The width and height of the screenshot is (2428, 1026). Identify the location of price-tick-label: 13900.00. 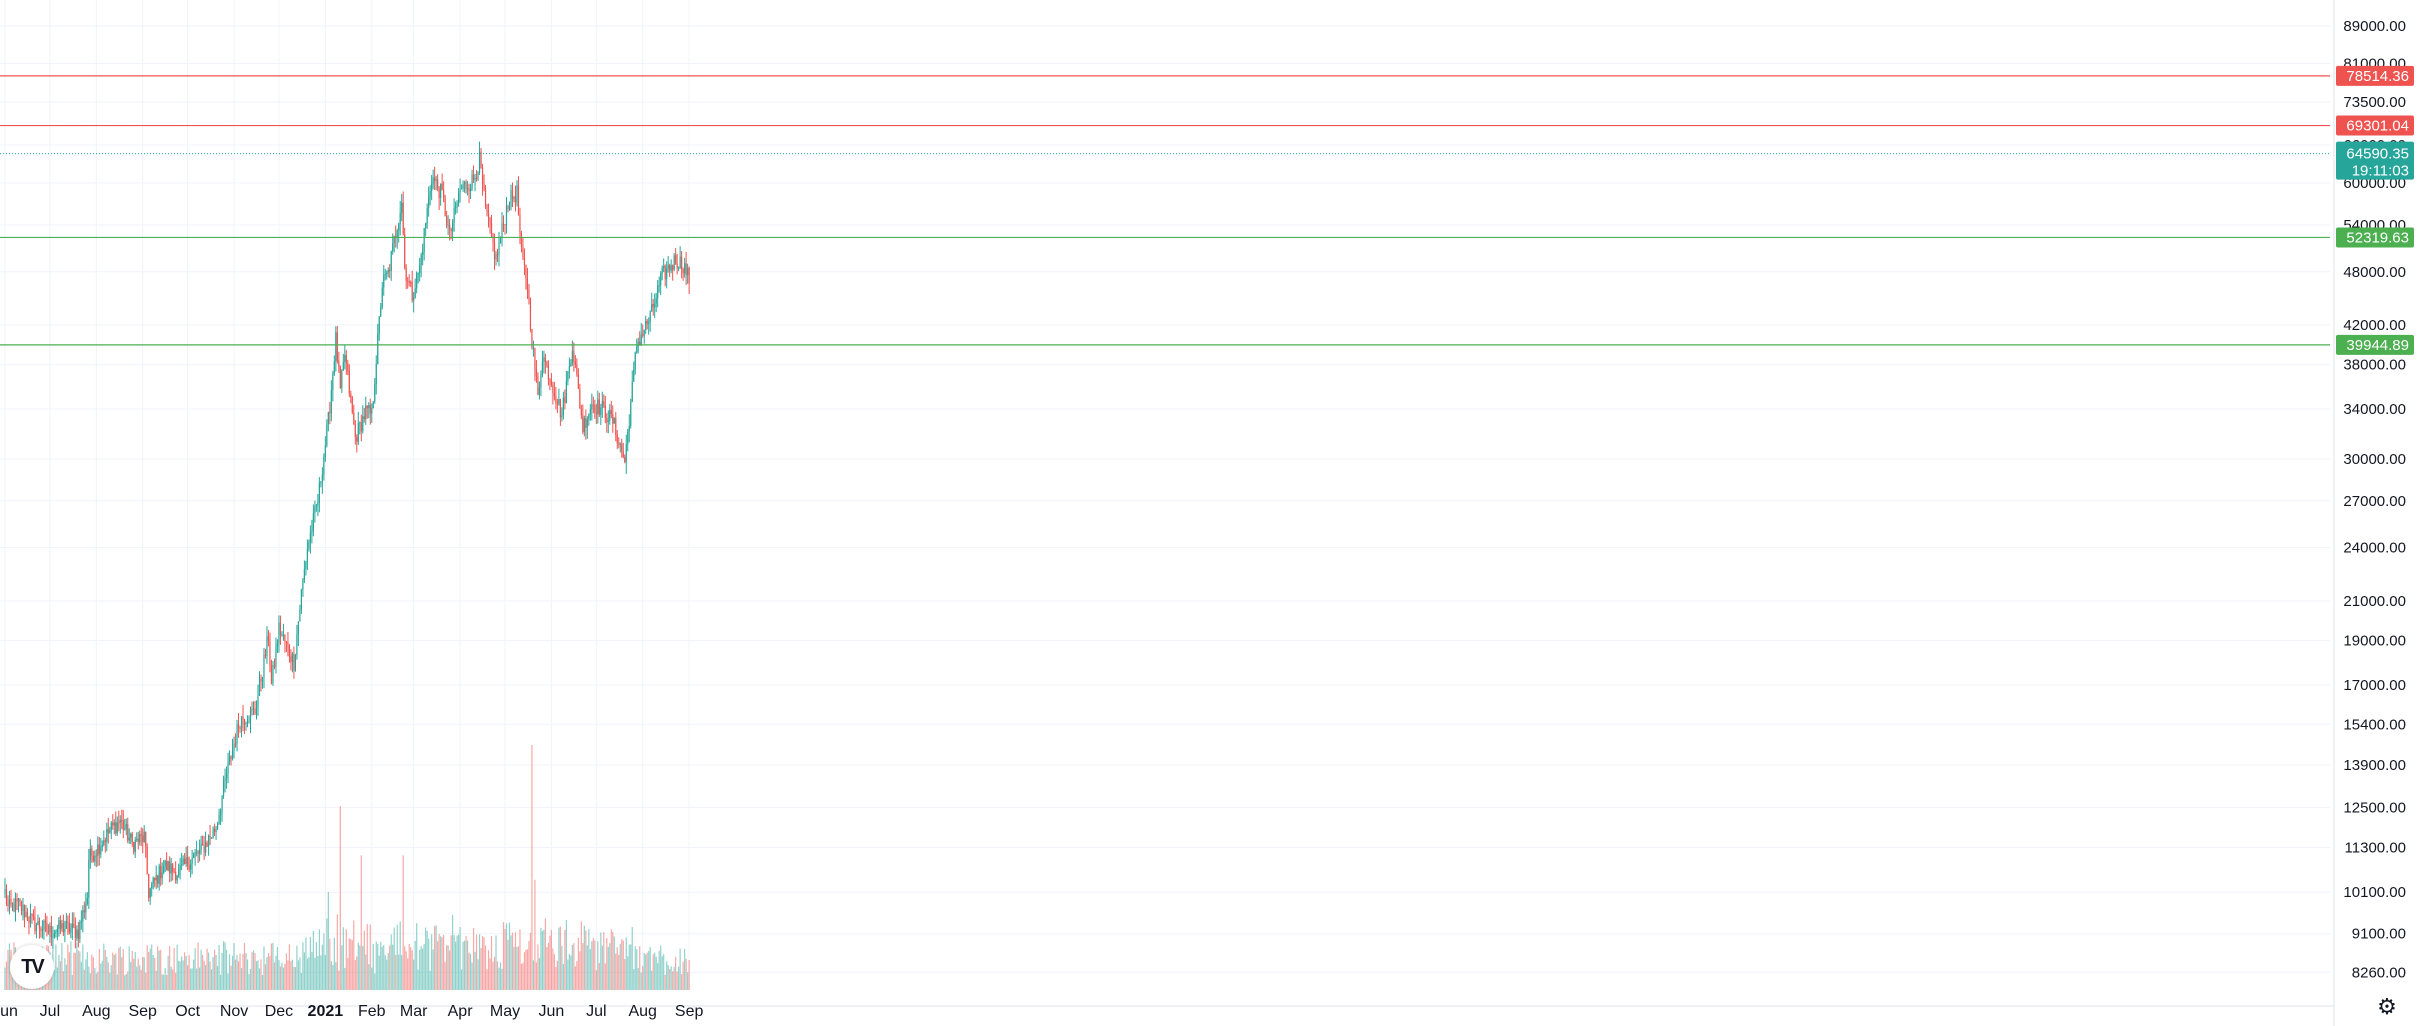
(2374, 765).